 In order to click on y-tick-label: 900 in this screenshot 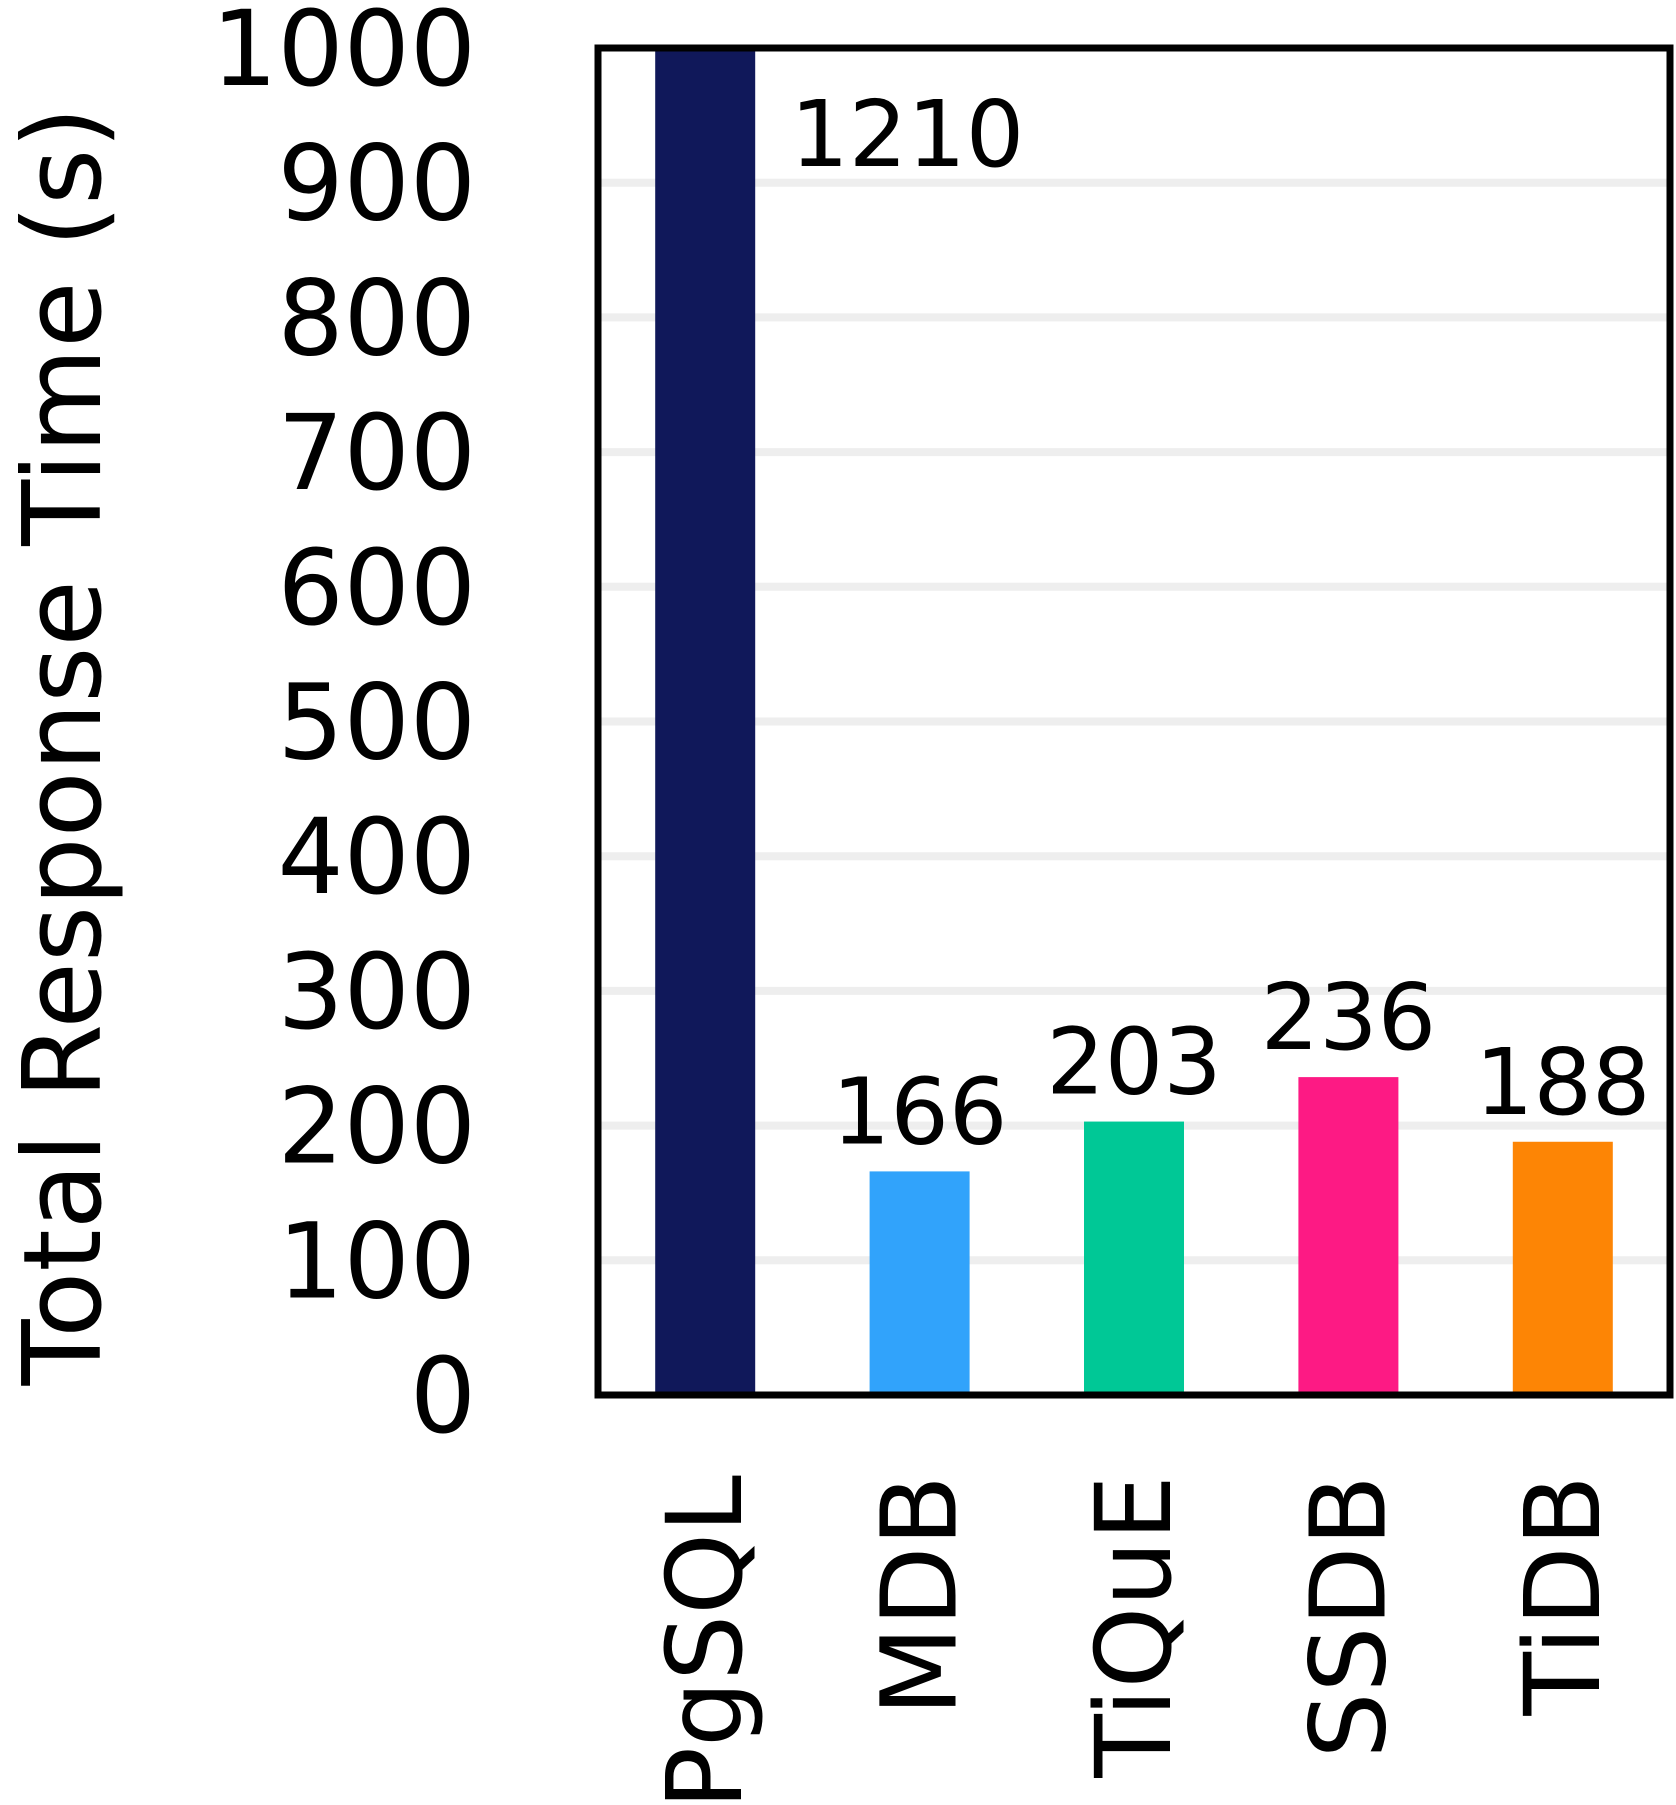, I will do `click(376, 184)`.